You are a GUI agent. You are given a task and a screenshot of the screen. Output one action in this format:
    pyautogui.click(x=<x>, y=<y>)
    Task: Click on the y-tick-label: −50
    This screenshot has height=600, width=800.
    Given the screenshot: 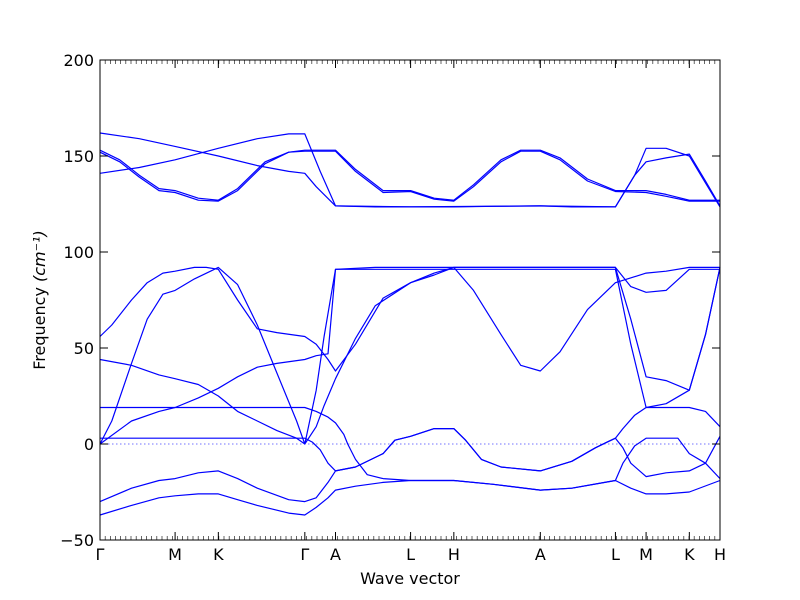 What is the action you would take?
    pyautogui.click(x=77, y=540)
    